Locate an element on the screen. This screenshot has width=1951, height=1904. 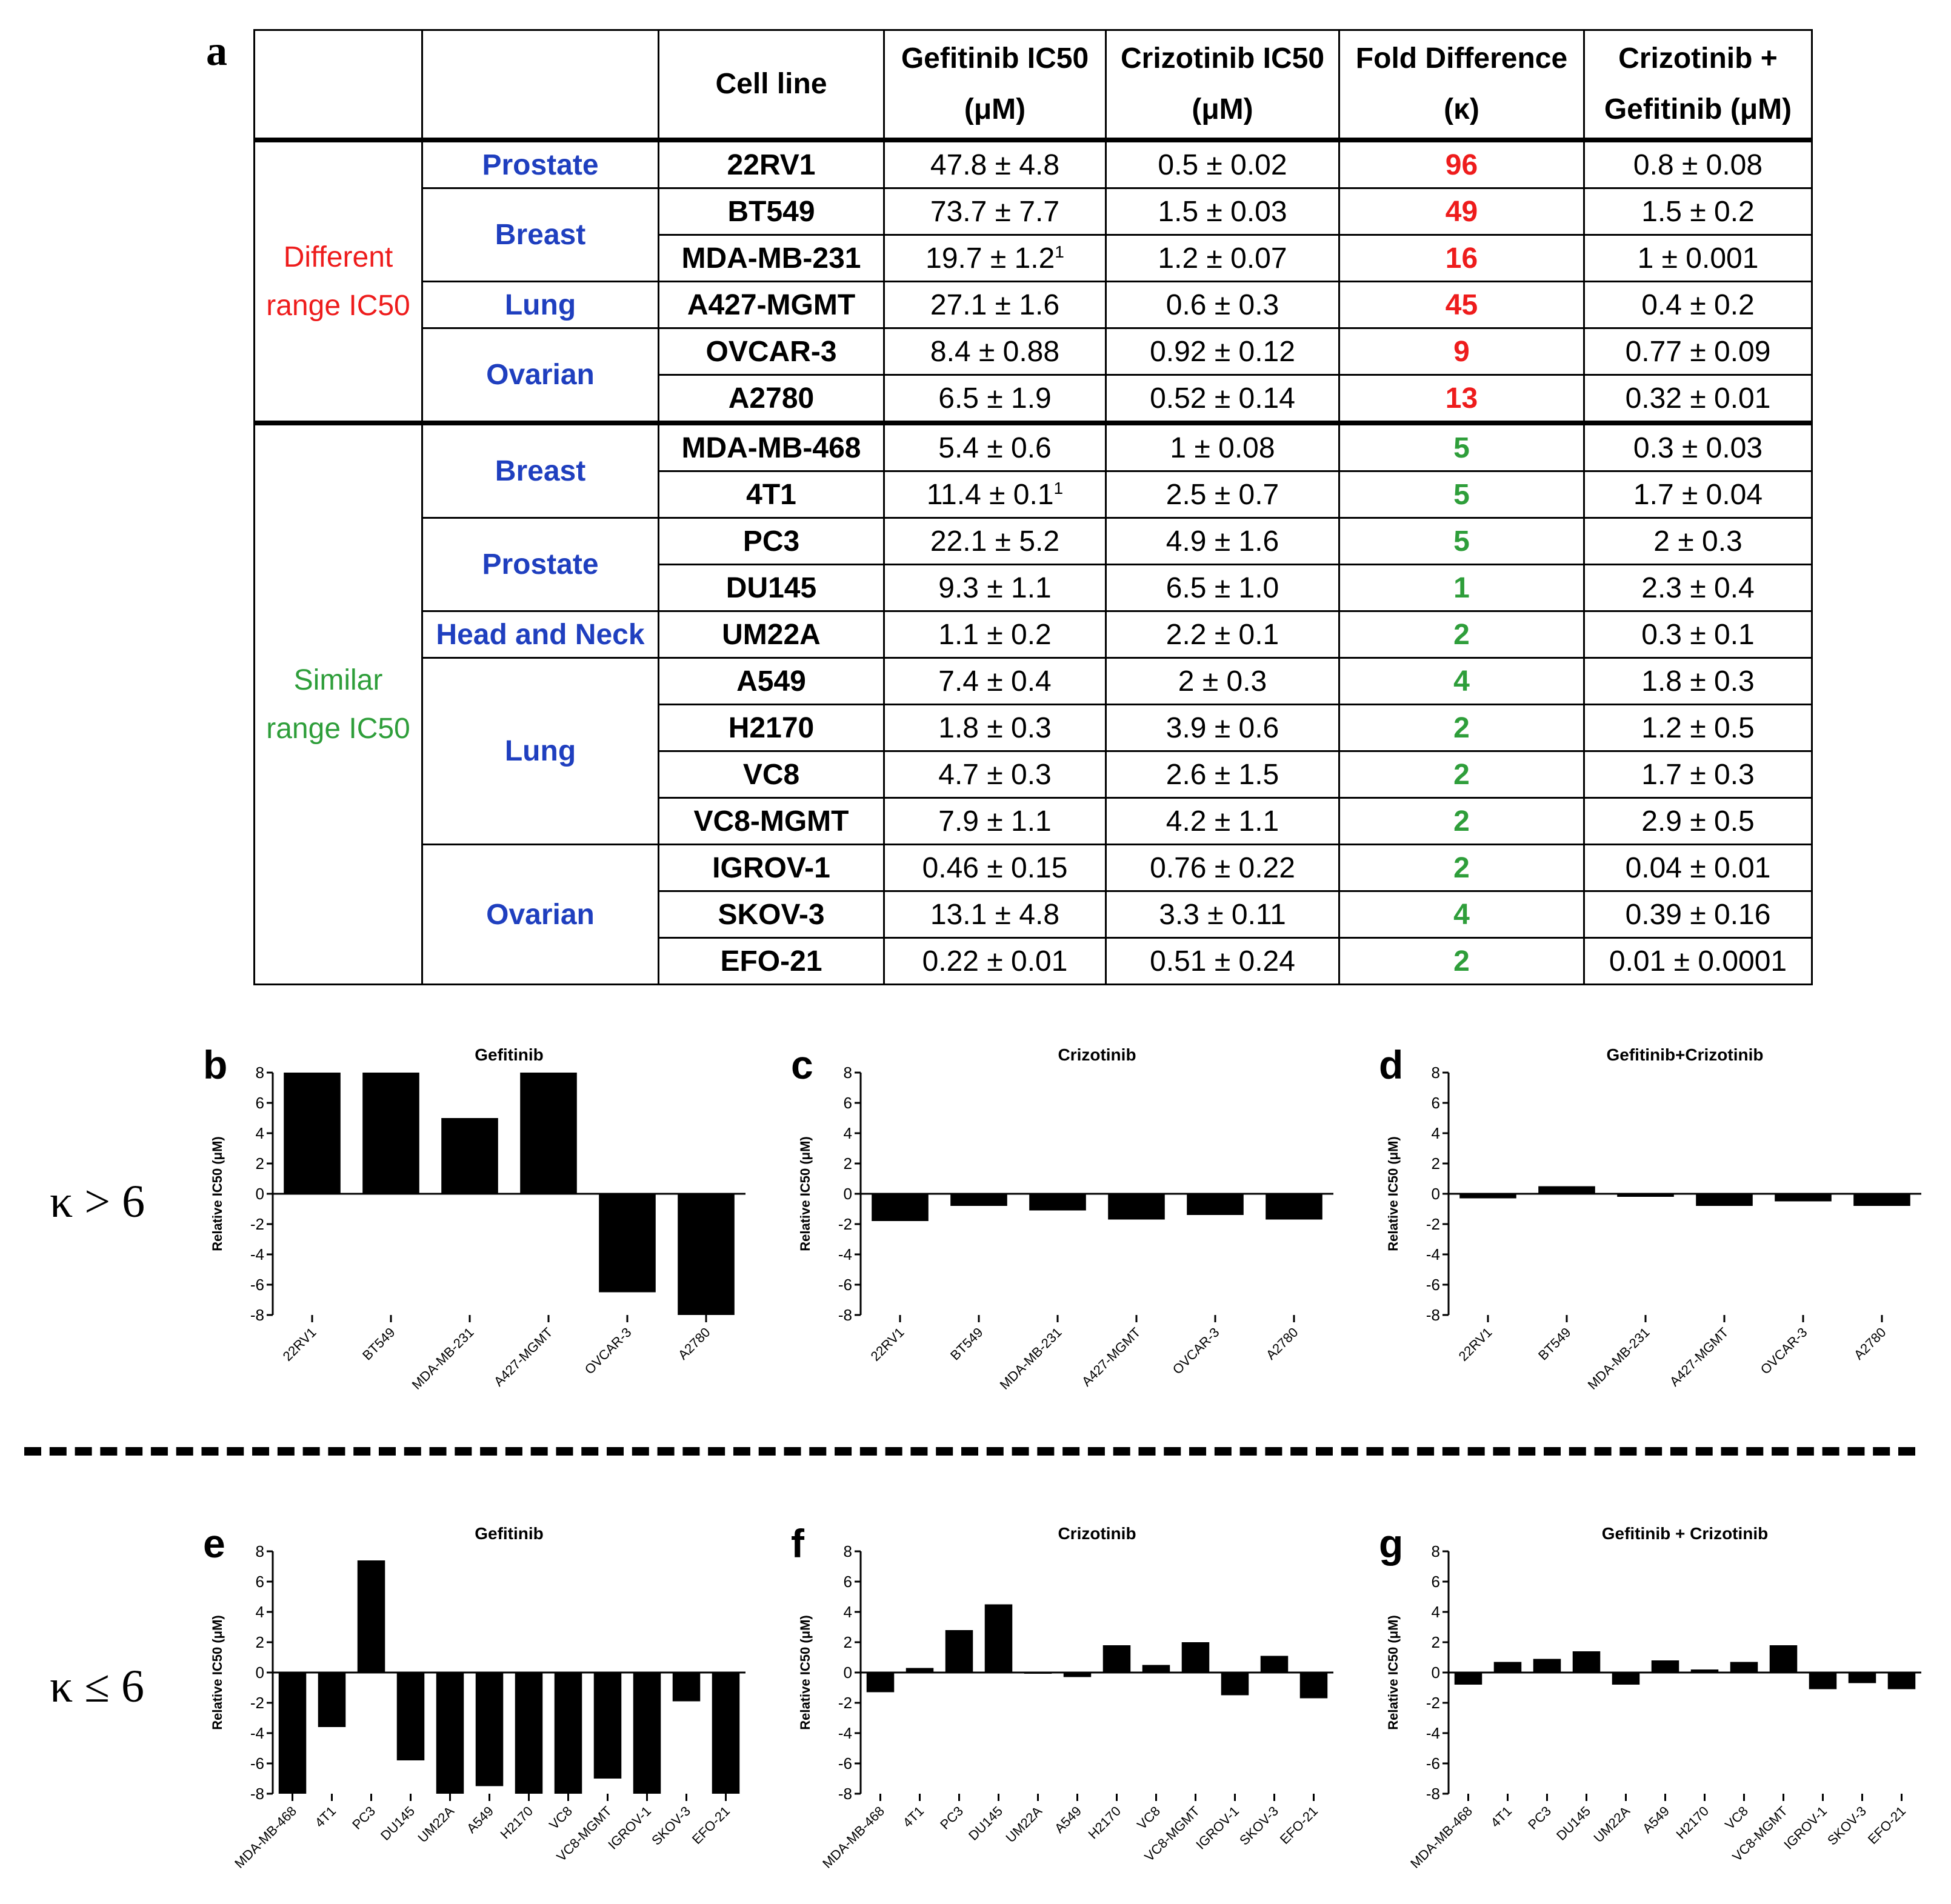
bar-A549 is located at coordinates (489, 1729).